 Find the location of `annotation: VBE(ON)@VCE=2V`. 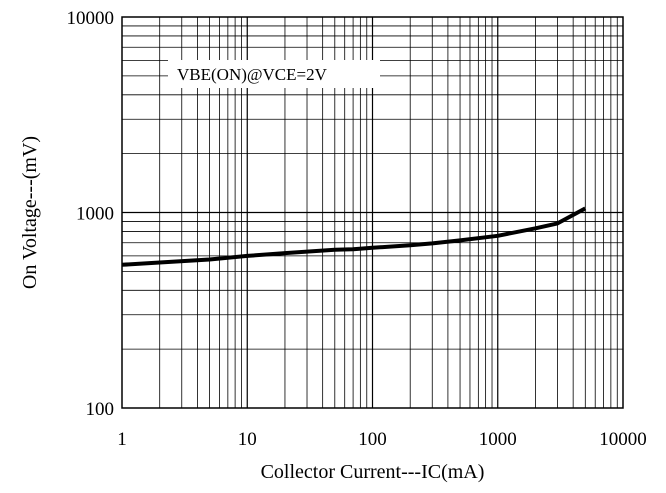

annotation: VBE(ON)@VCE=2V is located at coordinates (274, 74).